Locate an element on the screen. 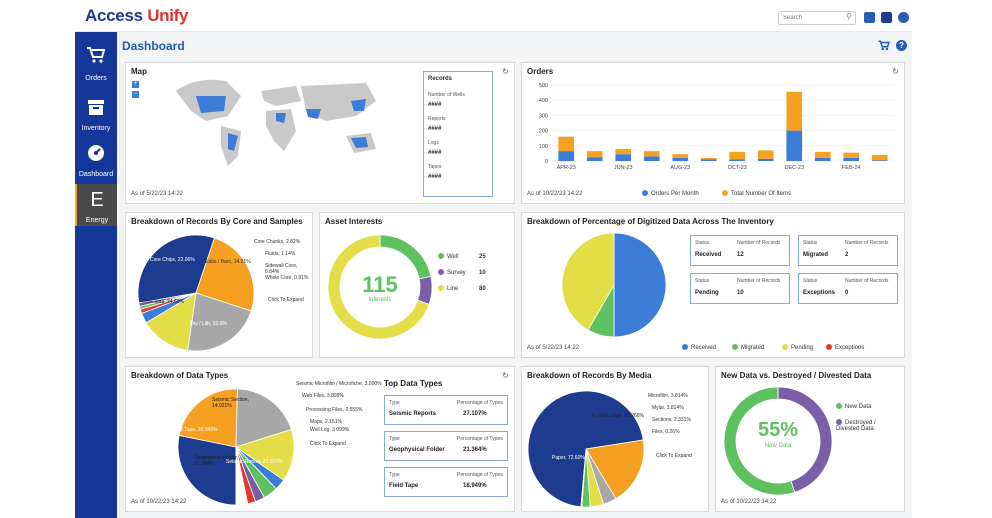  legend-swatch is located at coordinates (685, 347).